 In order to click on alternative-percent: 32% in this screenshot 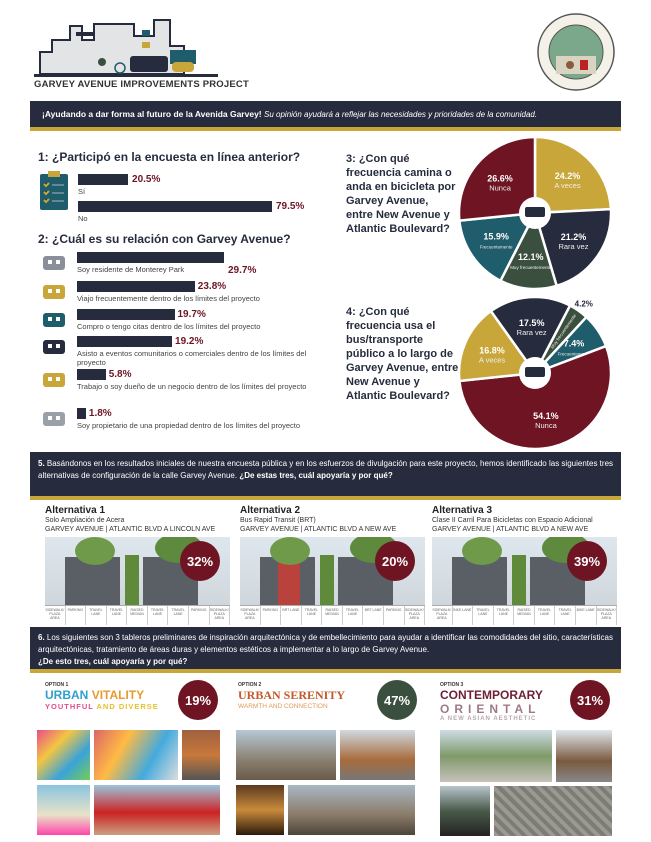, I will do `click(200, 561)`.